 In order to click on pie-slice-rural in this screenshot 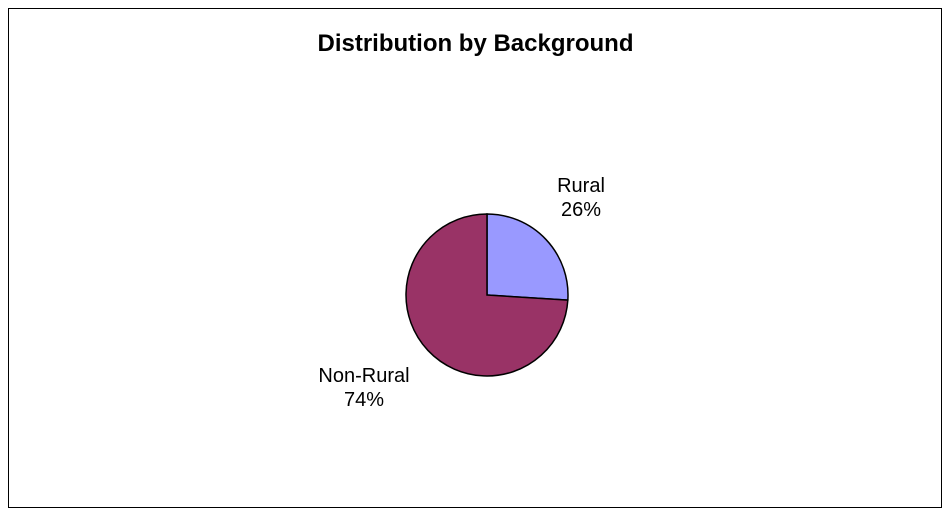, I will do `click(527, 257)`.